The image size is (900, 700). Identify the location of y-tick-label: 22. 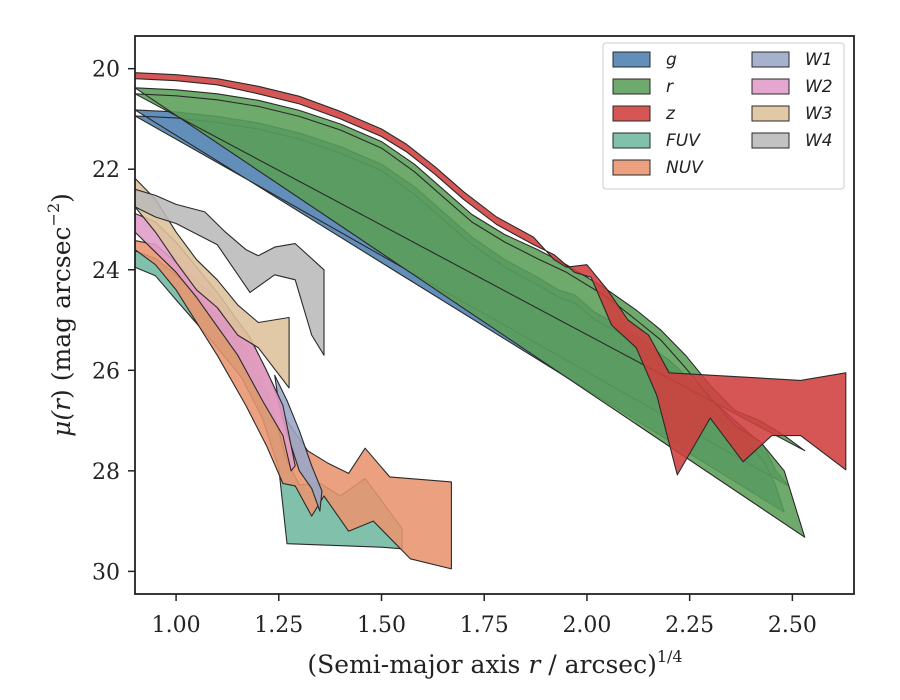
(106, 170).